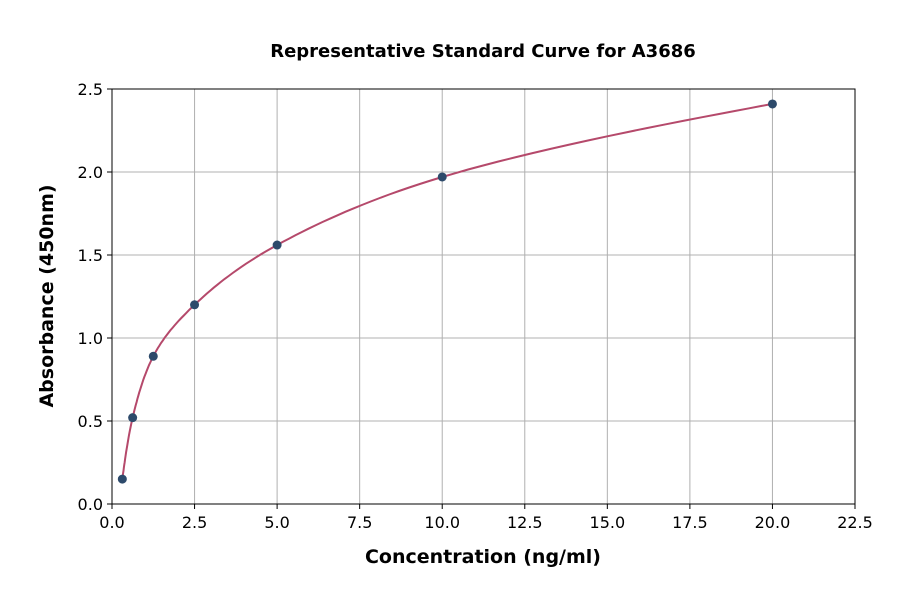 The height and width of the screenshot is (594, 900). What do you see at coordinates (90, 172) in the screenshot?
I see `y-tick-label: 2.0` at bounding box center [90, 172].